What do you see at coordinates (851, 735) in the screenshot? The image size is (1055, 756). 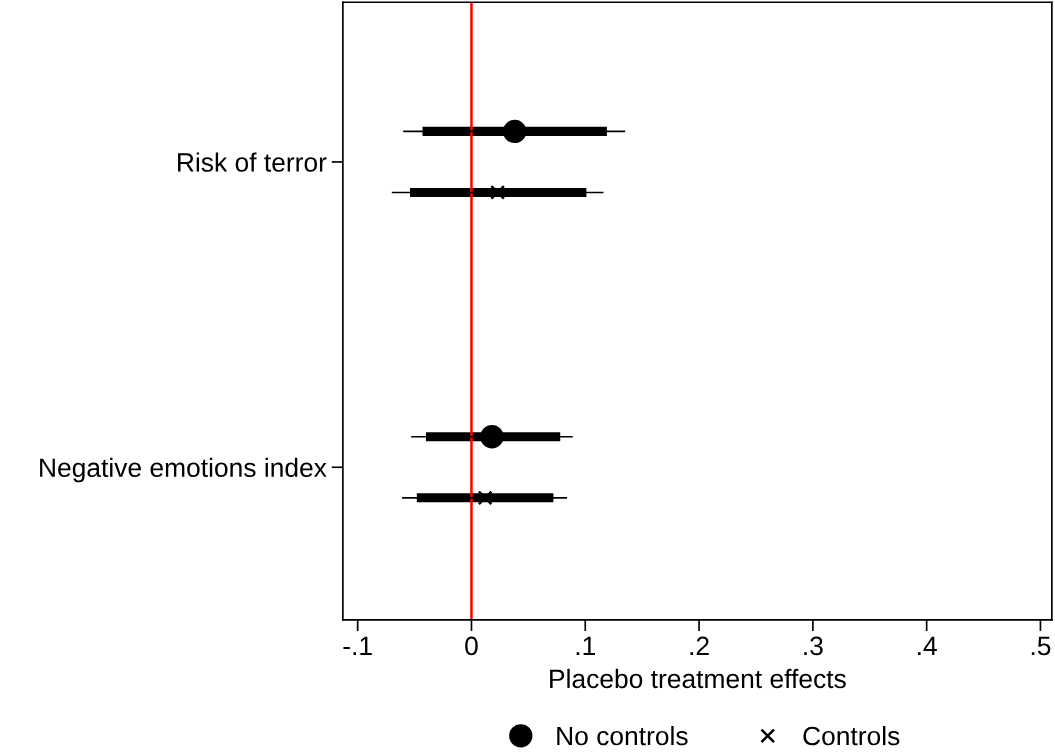 I see `legend-label: Controls` at bounding box center [851, 735].